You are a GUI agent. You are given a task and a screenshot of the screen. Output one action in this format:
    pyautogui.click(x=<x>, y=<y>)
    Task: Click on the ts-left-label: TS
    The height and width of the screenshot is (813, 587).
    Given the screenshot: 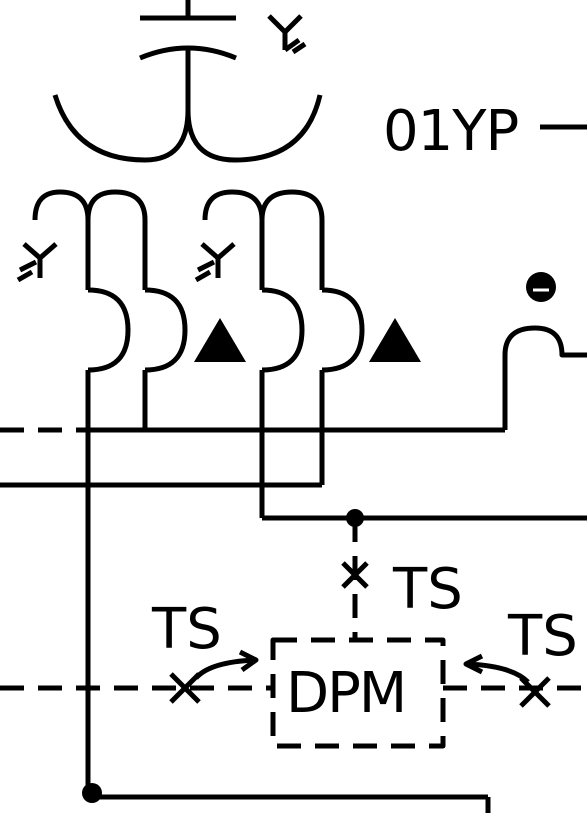 What is the action you would take?
    pyautogui.click(x=186, y=629)
    